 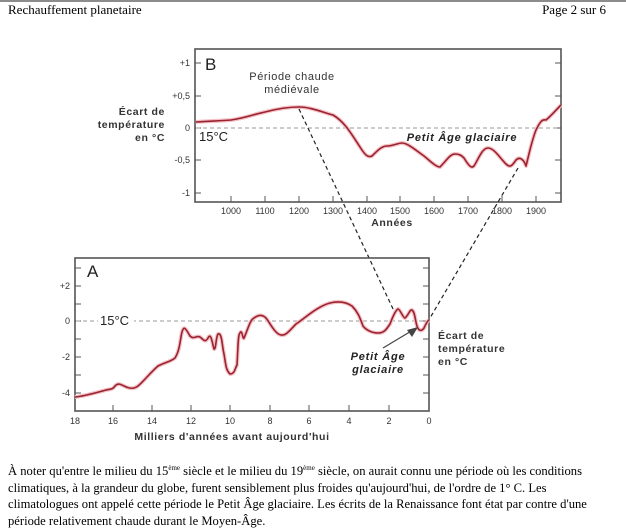 I want to click on little-ice-age-label: Petit Âge glaciaire, so click(x=462, y=137).